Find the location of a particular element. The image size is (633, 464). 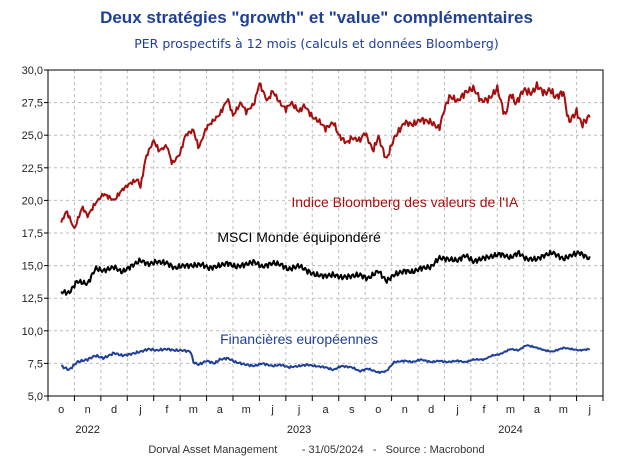

x-year-label: 2022 is located at coordinates (87, 430).